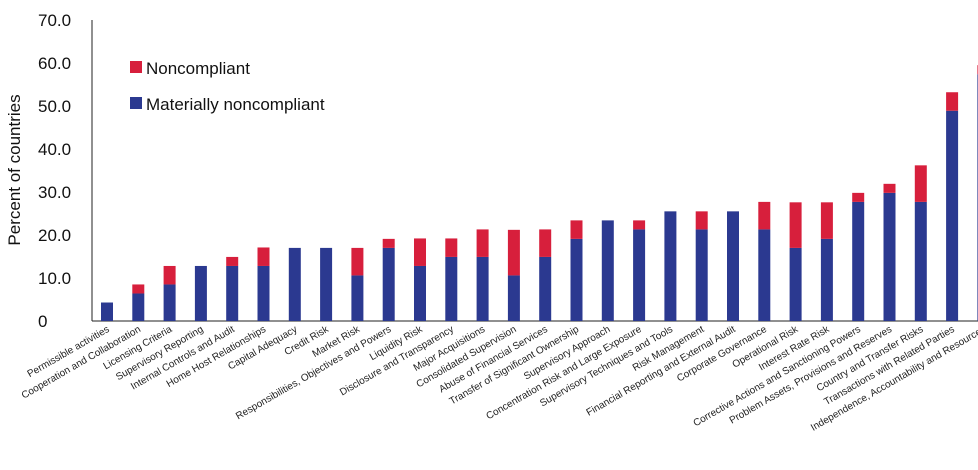 Image resolution: width=978 pixels, height=470 pixels. What do you see at coordinates (42, 321) in the screenshot?
I see `y-tick-label: 0` at bounding box center [42, 321].